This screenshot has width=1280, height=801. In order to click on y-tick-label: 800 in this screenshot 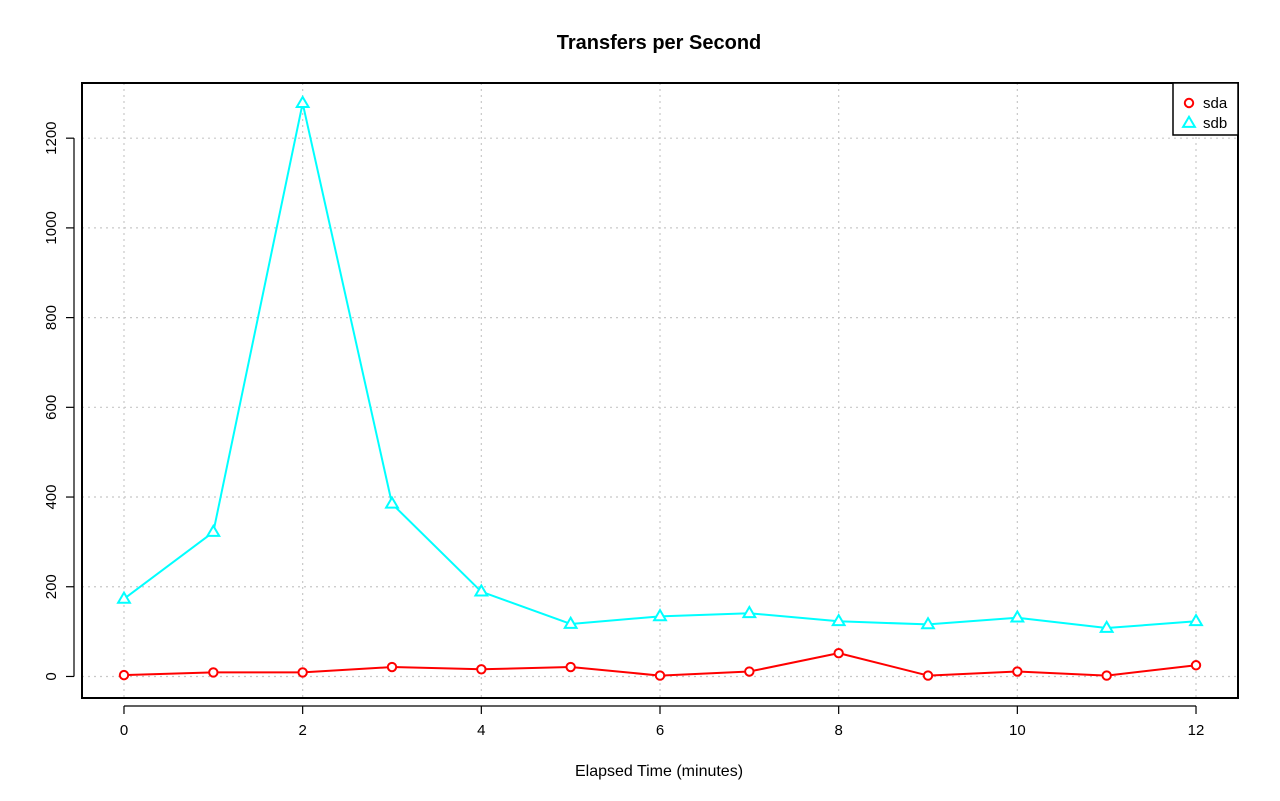, I will do `click(51, 317)`.